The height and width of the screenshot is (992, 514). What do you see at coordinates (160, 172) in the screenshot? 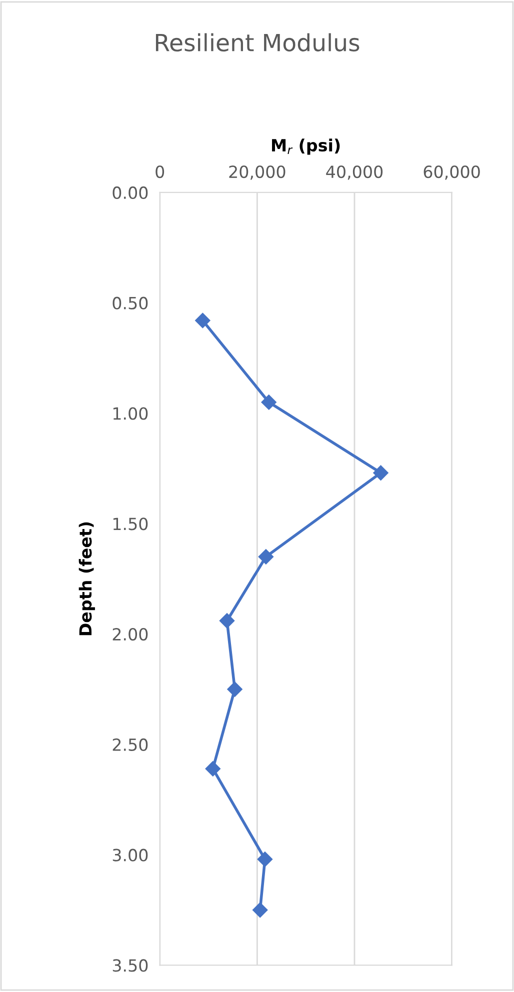
I see `x-tick-label: 0` at bounding box center [160, 172].